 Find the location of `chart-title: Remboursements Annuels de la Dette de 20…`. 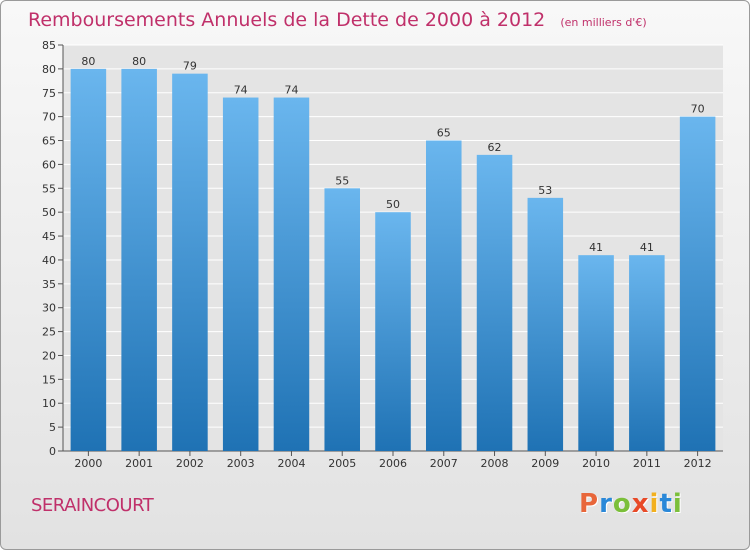

chart-title: Remboursements Annuels de la Dette de 20… is located at coordinates (337, 20).